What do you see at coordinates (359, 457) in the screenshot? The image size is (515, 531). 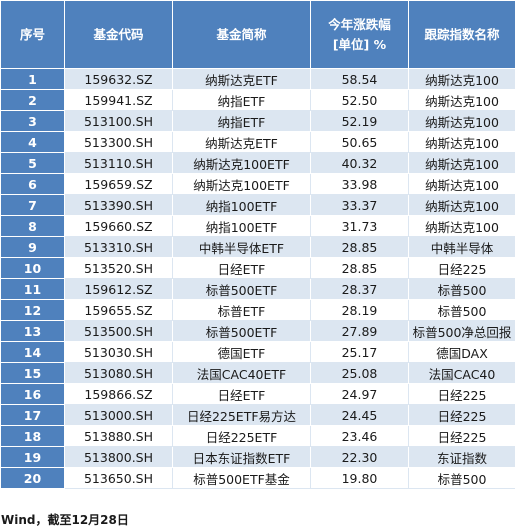 I see `ytd-change-cell: 22.30` at bounding box center [359, 457].